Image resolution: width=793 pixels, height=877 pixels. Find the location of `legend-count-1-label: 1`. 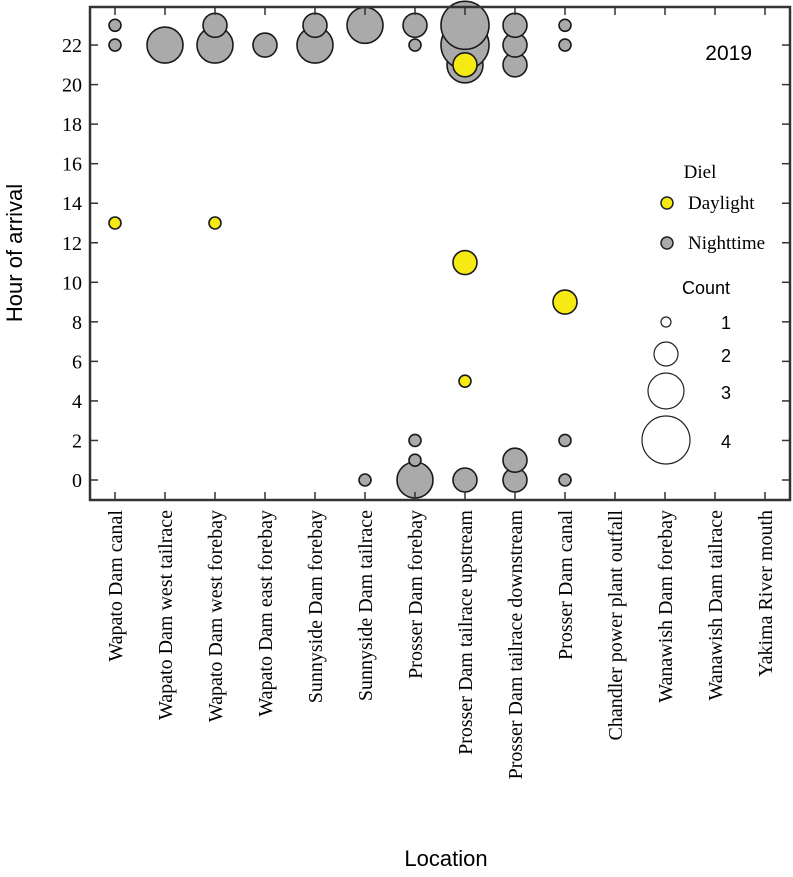

legend-count-1-label: 1 is located at coordinates (726, 323).